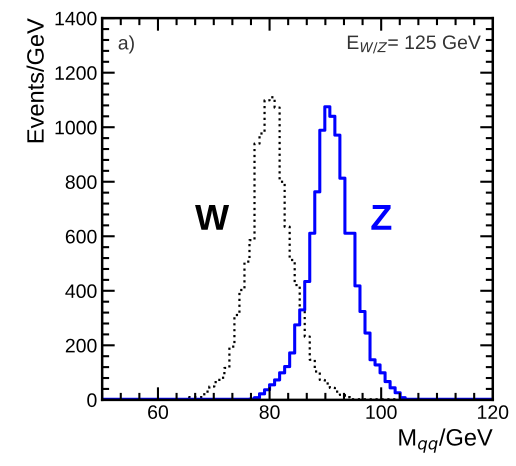 The width and height of the screenshot is (516, 466). Describe the element at coordinates (270, 412) in the screenshot. I see `x-tick-label: 80` at that location.